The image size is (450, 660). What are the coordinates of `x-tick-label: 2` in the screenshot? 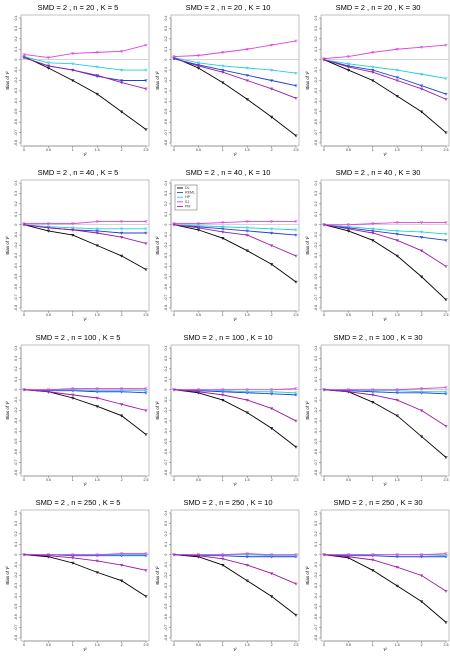 It's located at (122, 150).